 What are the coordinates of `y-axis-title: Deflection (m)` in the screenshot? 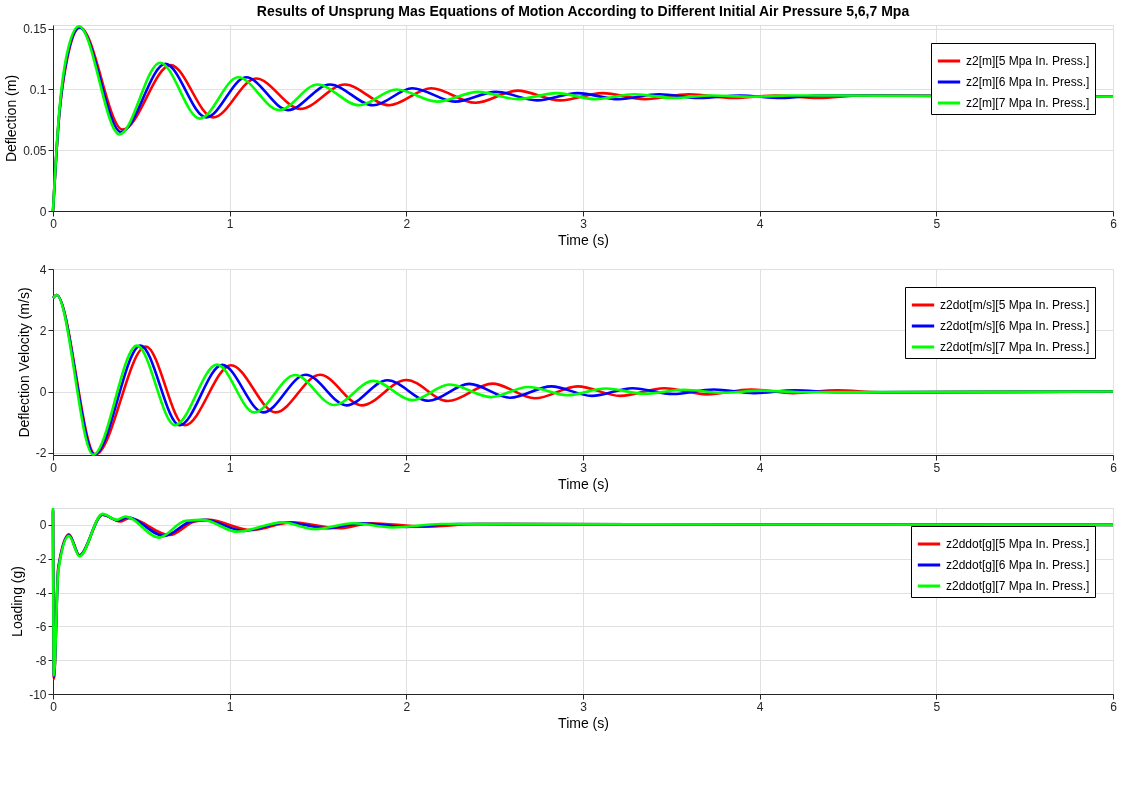 It's located at (11, 118).